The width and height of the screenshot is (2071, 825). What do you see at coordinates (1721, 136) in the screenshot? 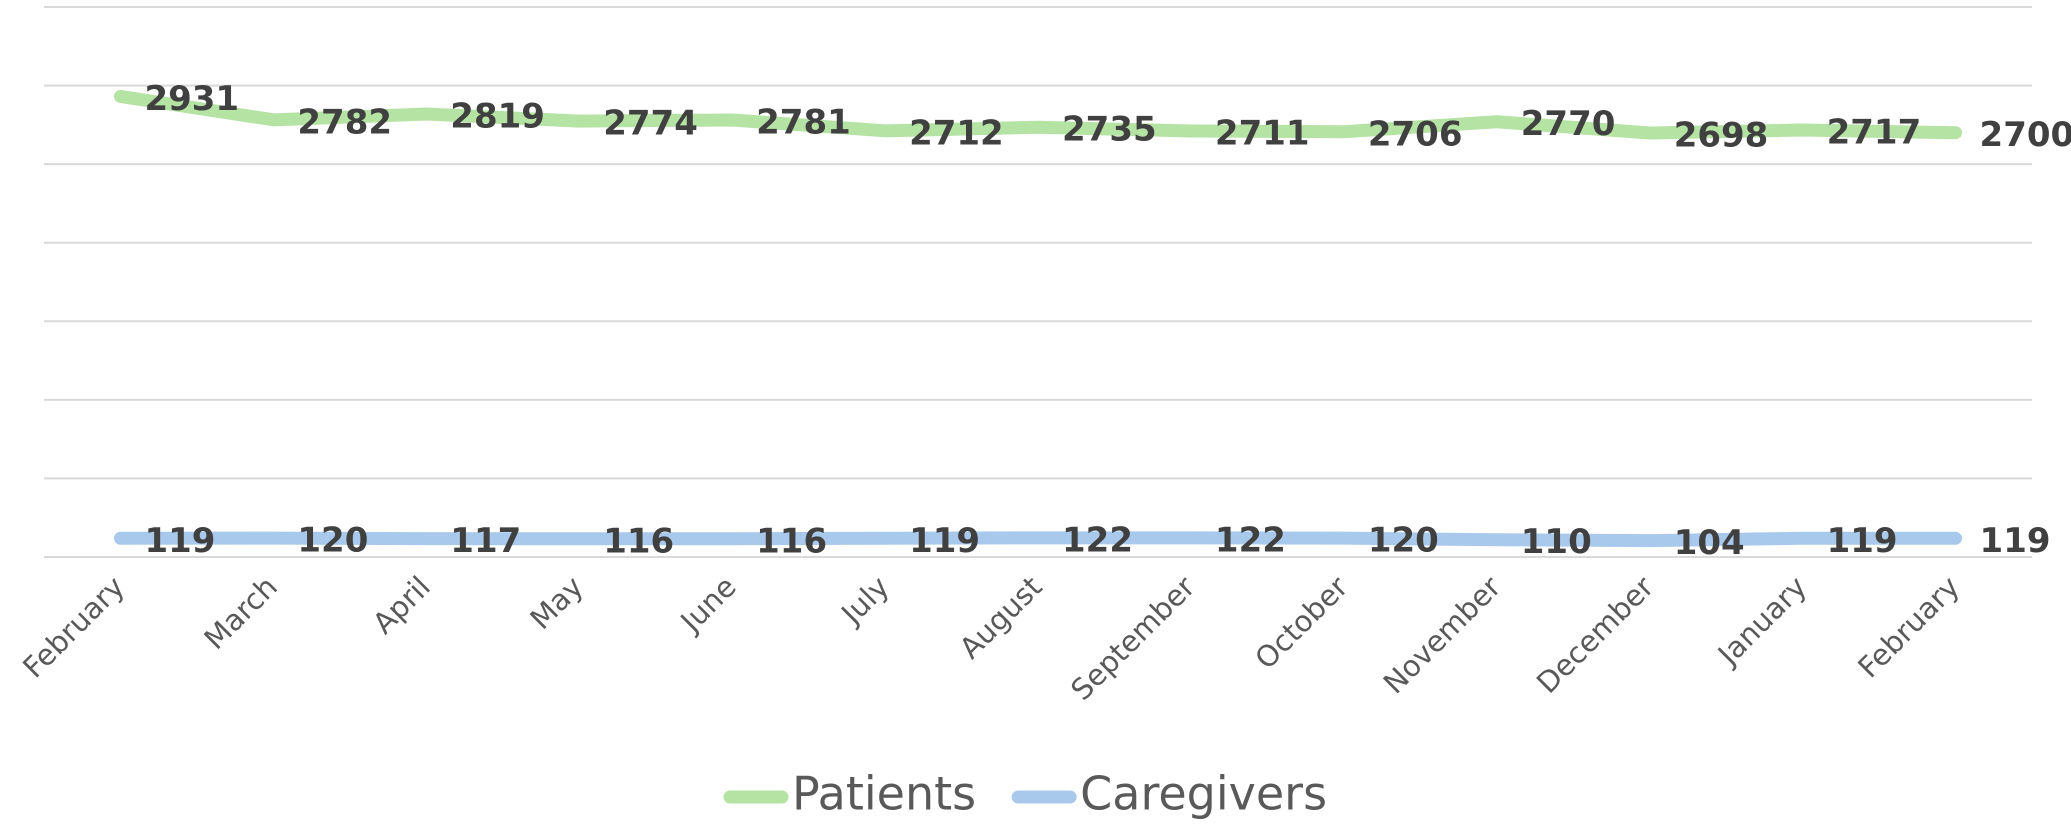
I see `data-label: 2698` at bounding box center [1721, 136].